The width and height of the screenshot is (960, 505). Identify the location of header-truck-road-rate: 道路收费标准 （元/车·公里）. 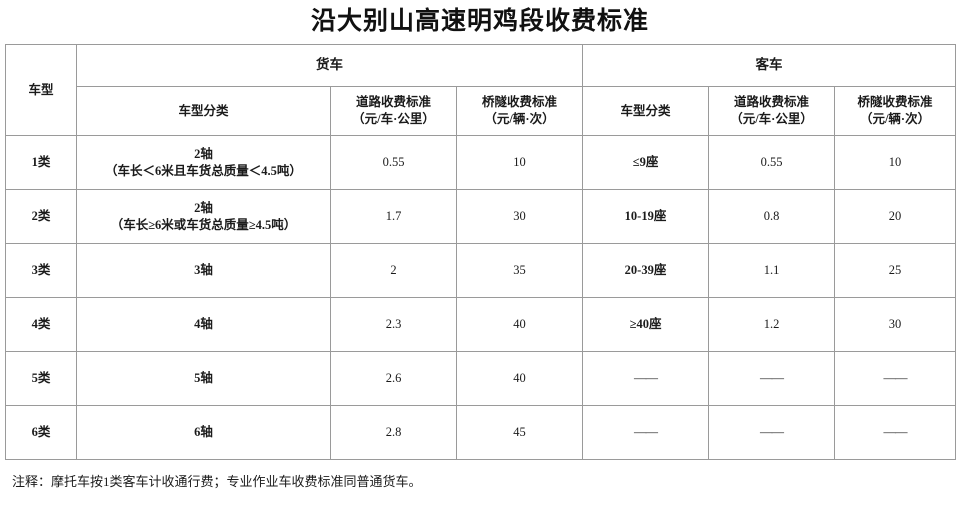
(393, 111).